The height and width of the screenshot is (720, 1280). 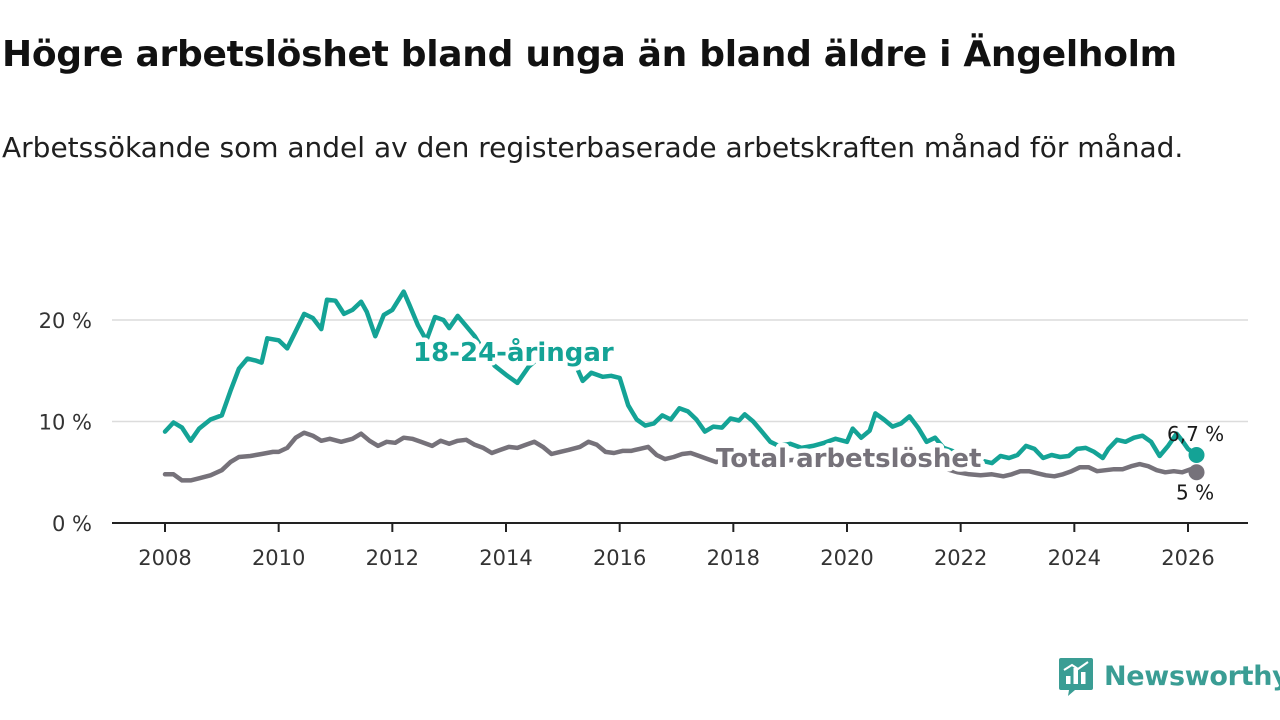 I want to click on x-tick-label: 2012, so click(x=392, y=558).